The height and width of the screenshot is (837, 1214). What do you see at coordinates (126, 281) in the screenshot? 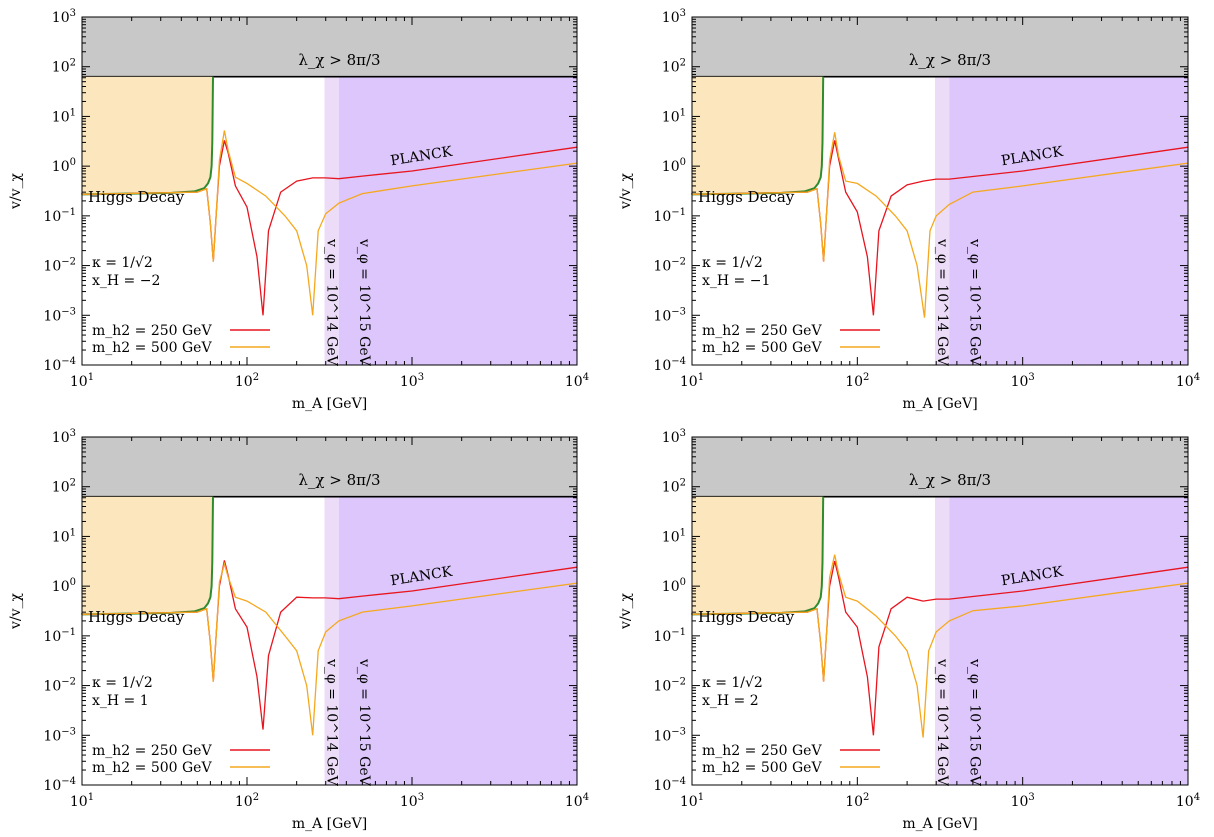
I see `xh-label: x_H = −2` at bounding box center [126, 281].